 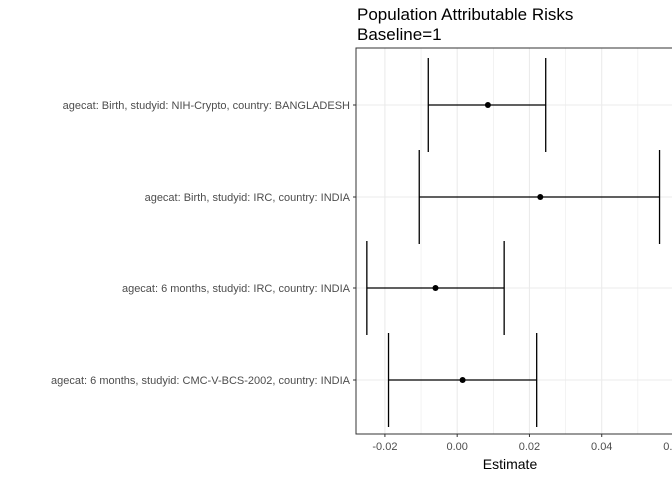 What do you see at coordinates (667, 447) in the screenshot?
I see `x-tick-label: 0.06` at bounding box center [667, 447].